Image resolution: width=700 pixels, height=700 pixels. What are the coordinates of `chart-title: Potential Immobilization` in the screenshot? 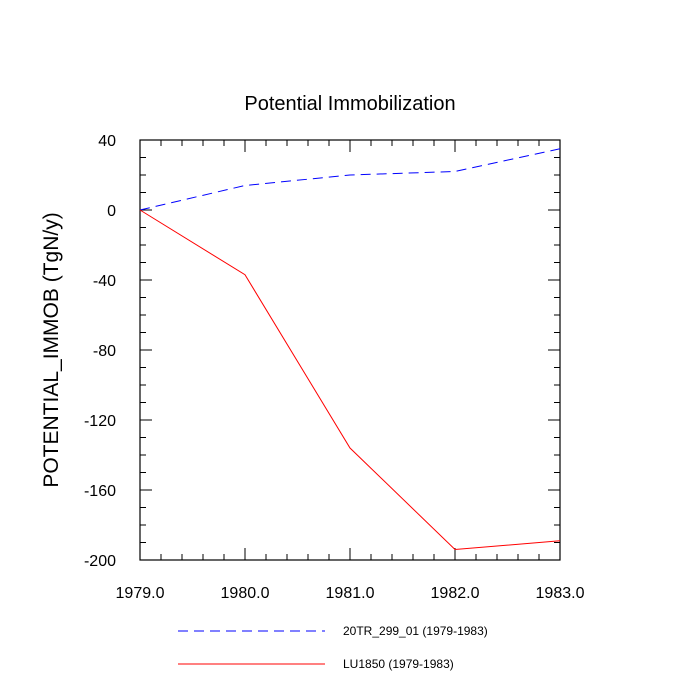 It's located at (349, 104).